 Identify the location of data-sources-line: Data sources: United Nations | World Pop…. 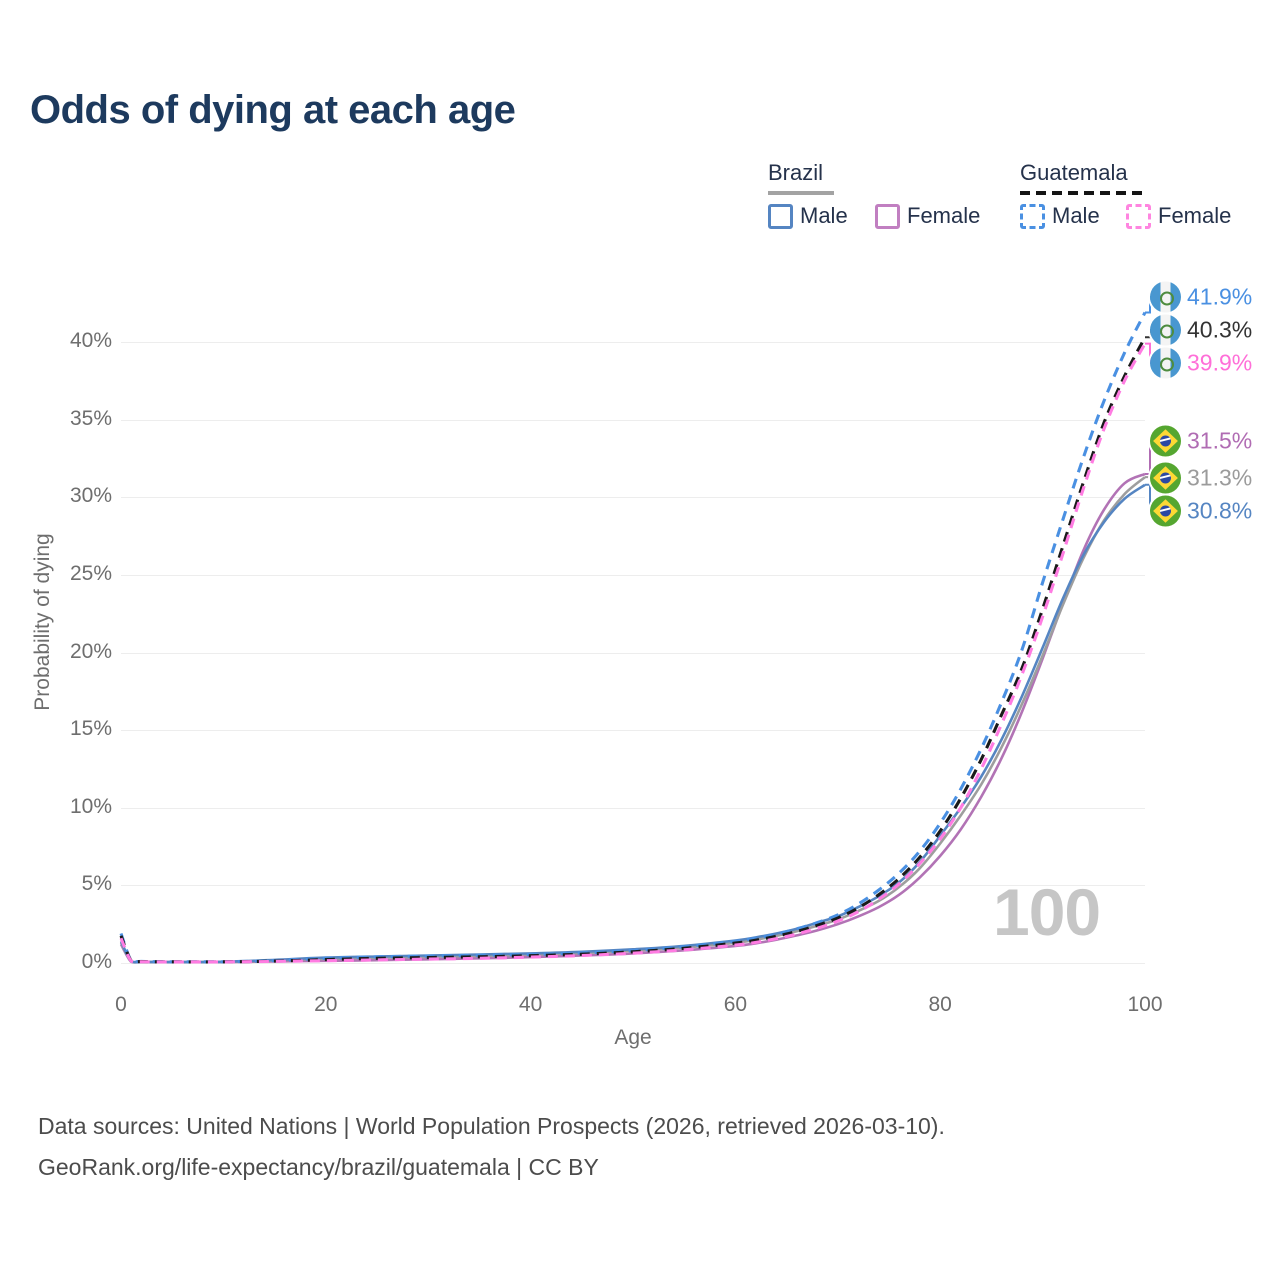
(491, 1126).